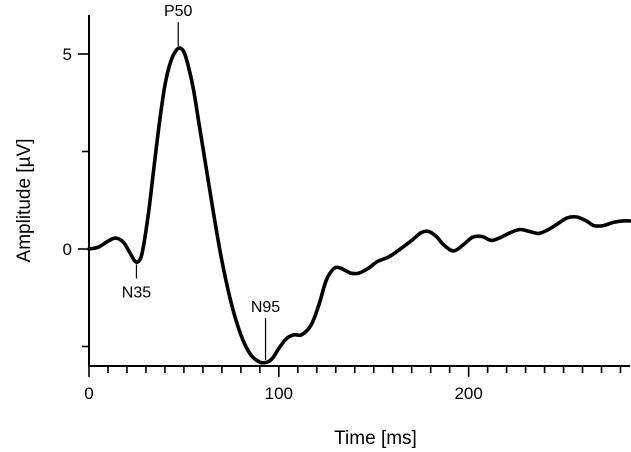 The height and width of the screenshot is (452, 631). Describe the element at coordinates (88, 393) in the screenshot. I see `x-tick-label: 0` at that location.